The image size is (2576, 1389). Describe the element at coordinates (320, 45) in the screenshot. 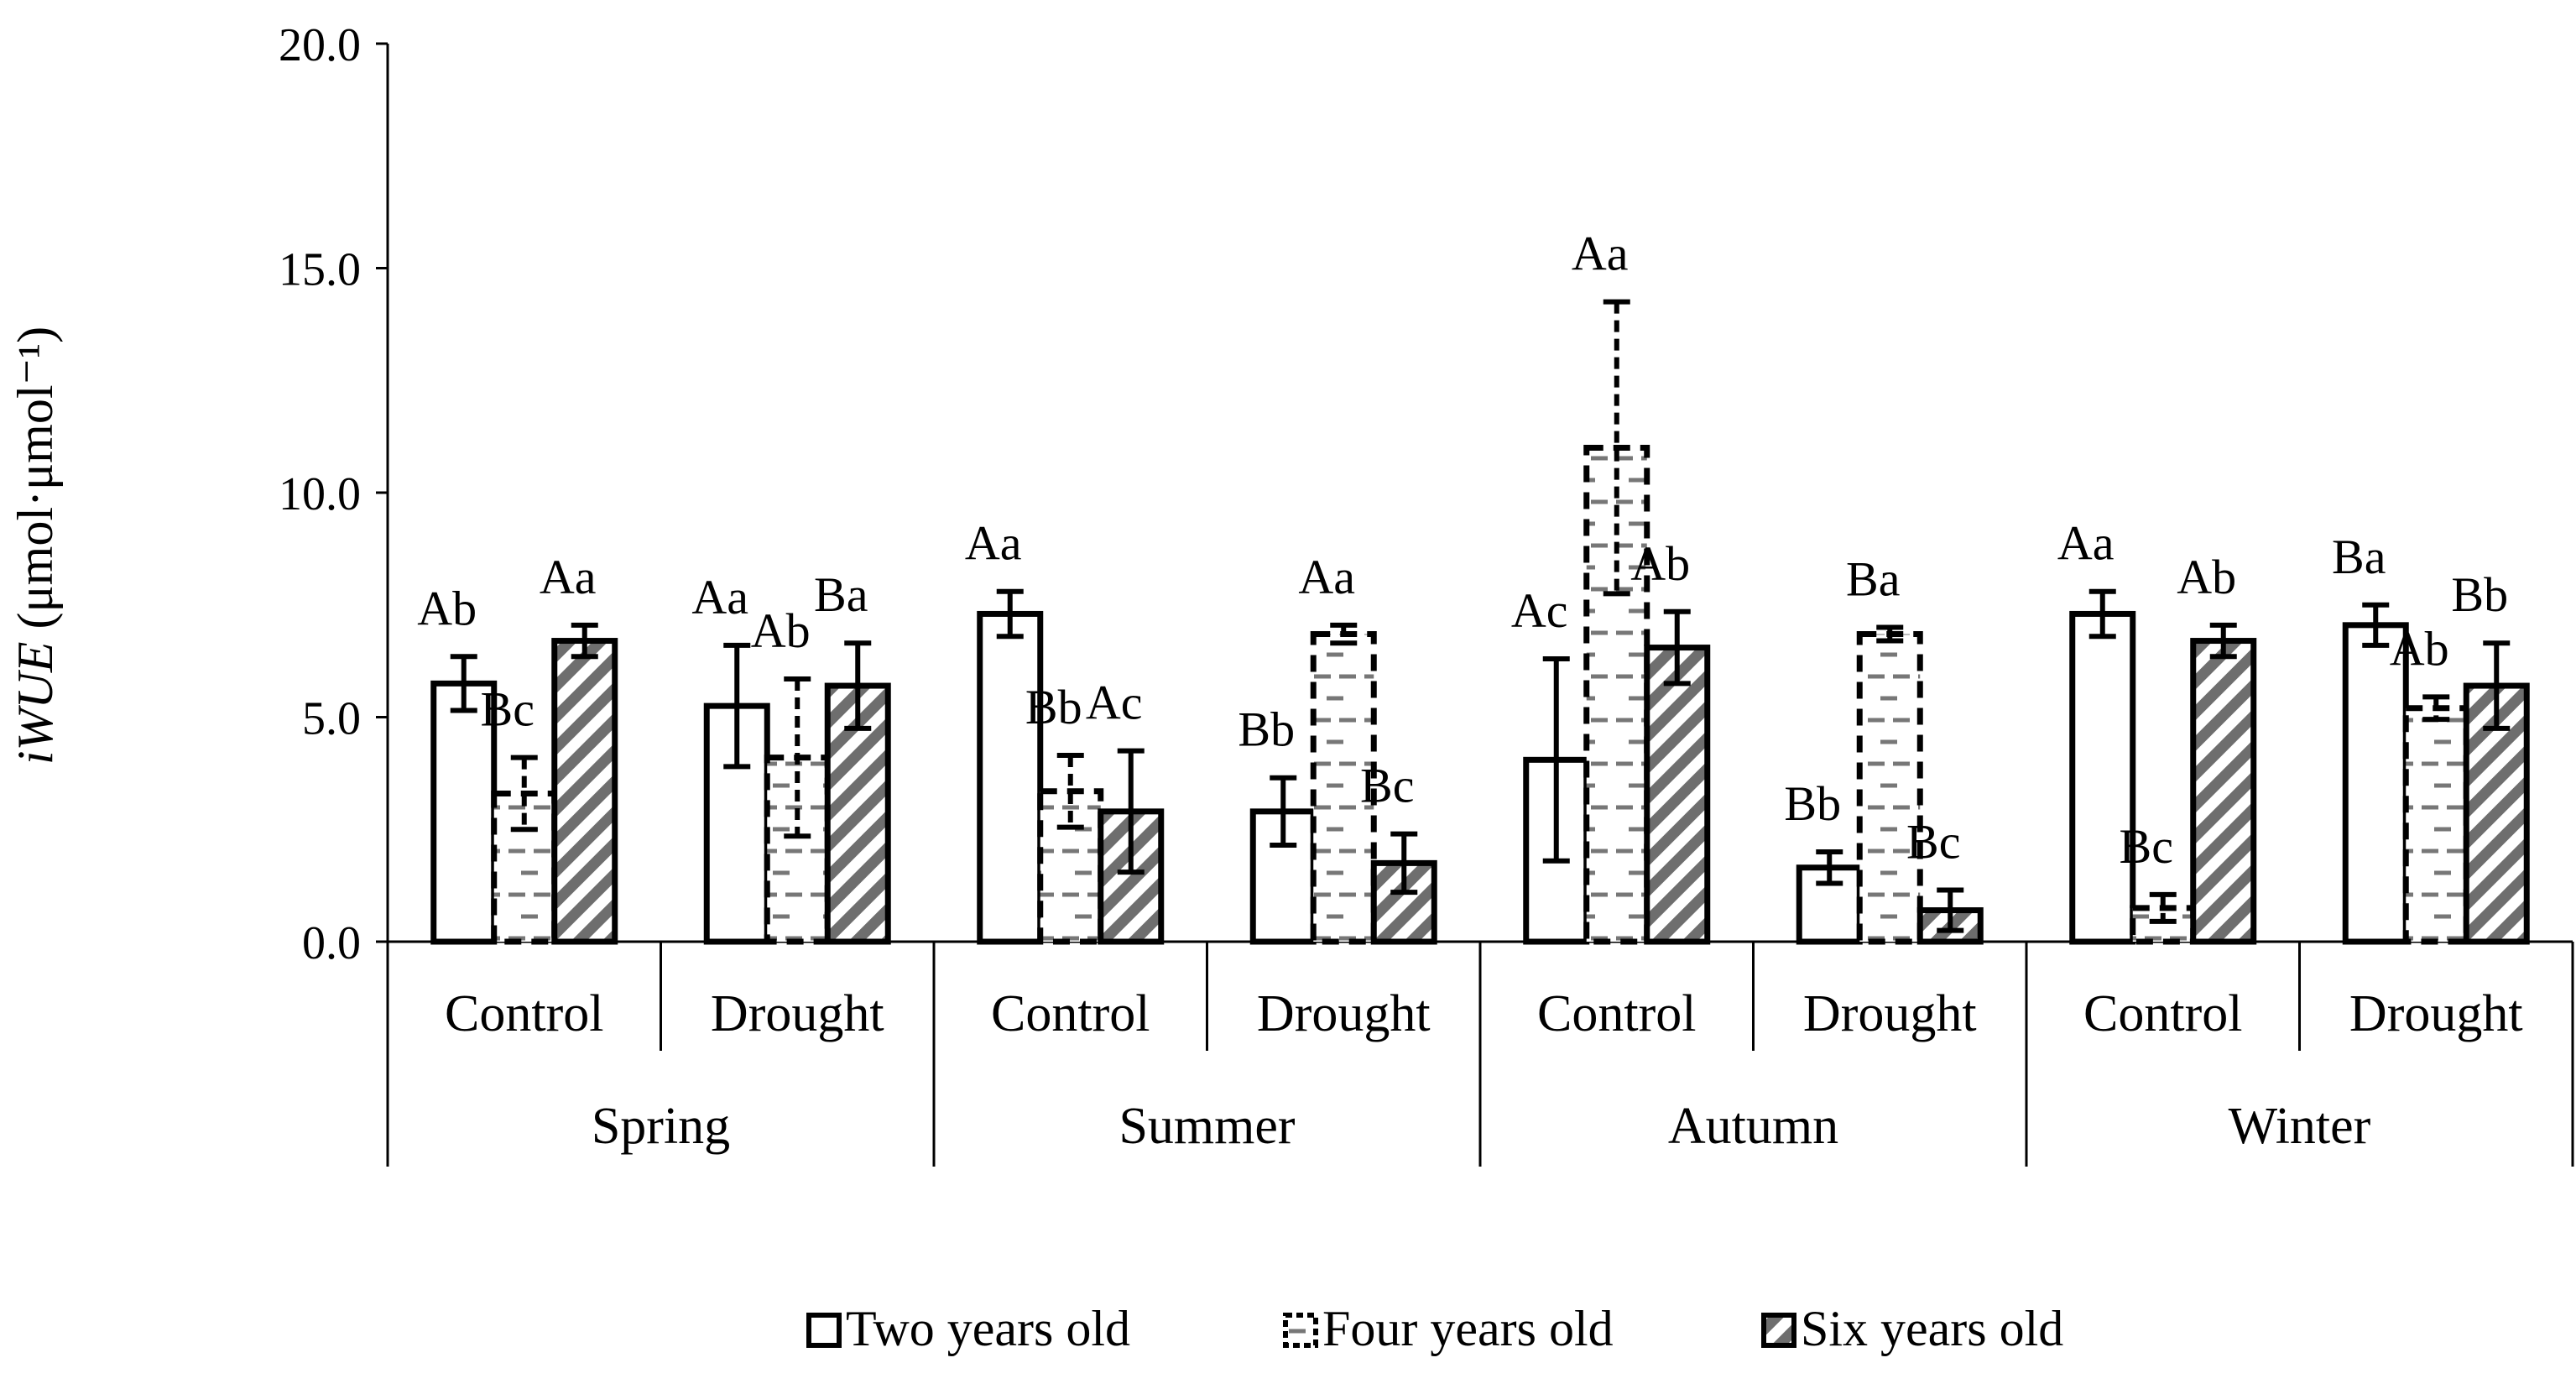

I see `y-tick-label: 20.0` at that location.